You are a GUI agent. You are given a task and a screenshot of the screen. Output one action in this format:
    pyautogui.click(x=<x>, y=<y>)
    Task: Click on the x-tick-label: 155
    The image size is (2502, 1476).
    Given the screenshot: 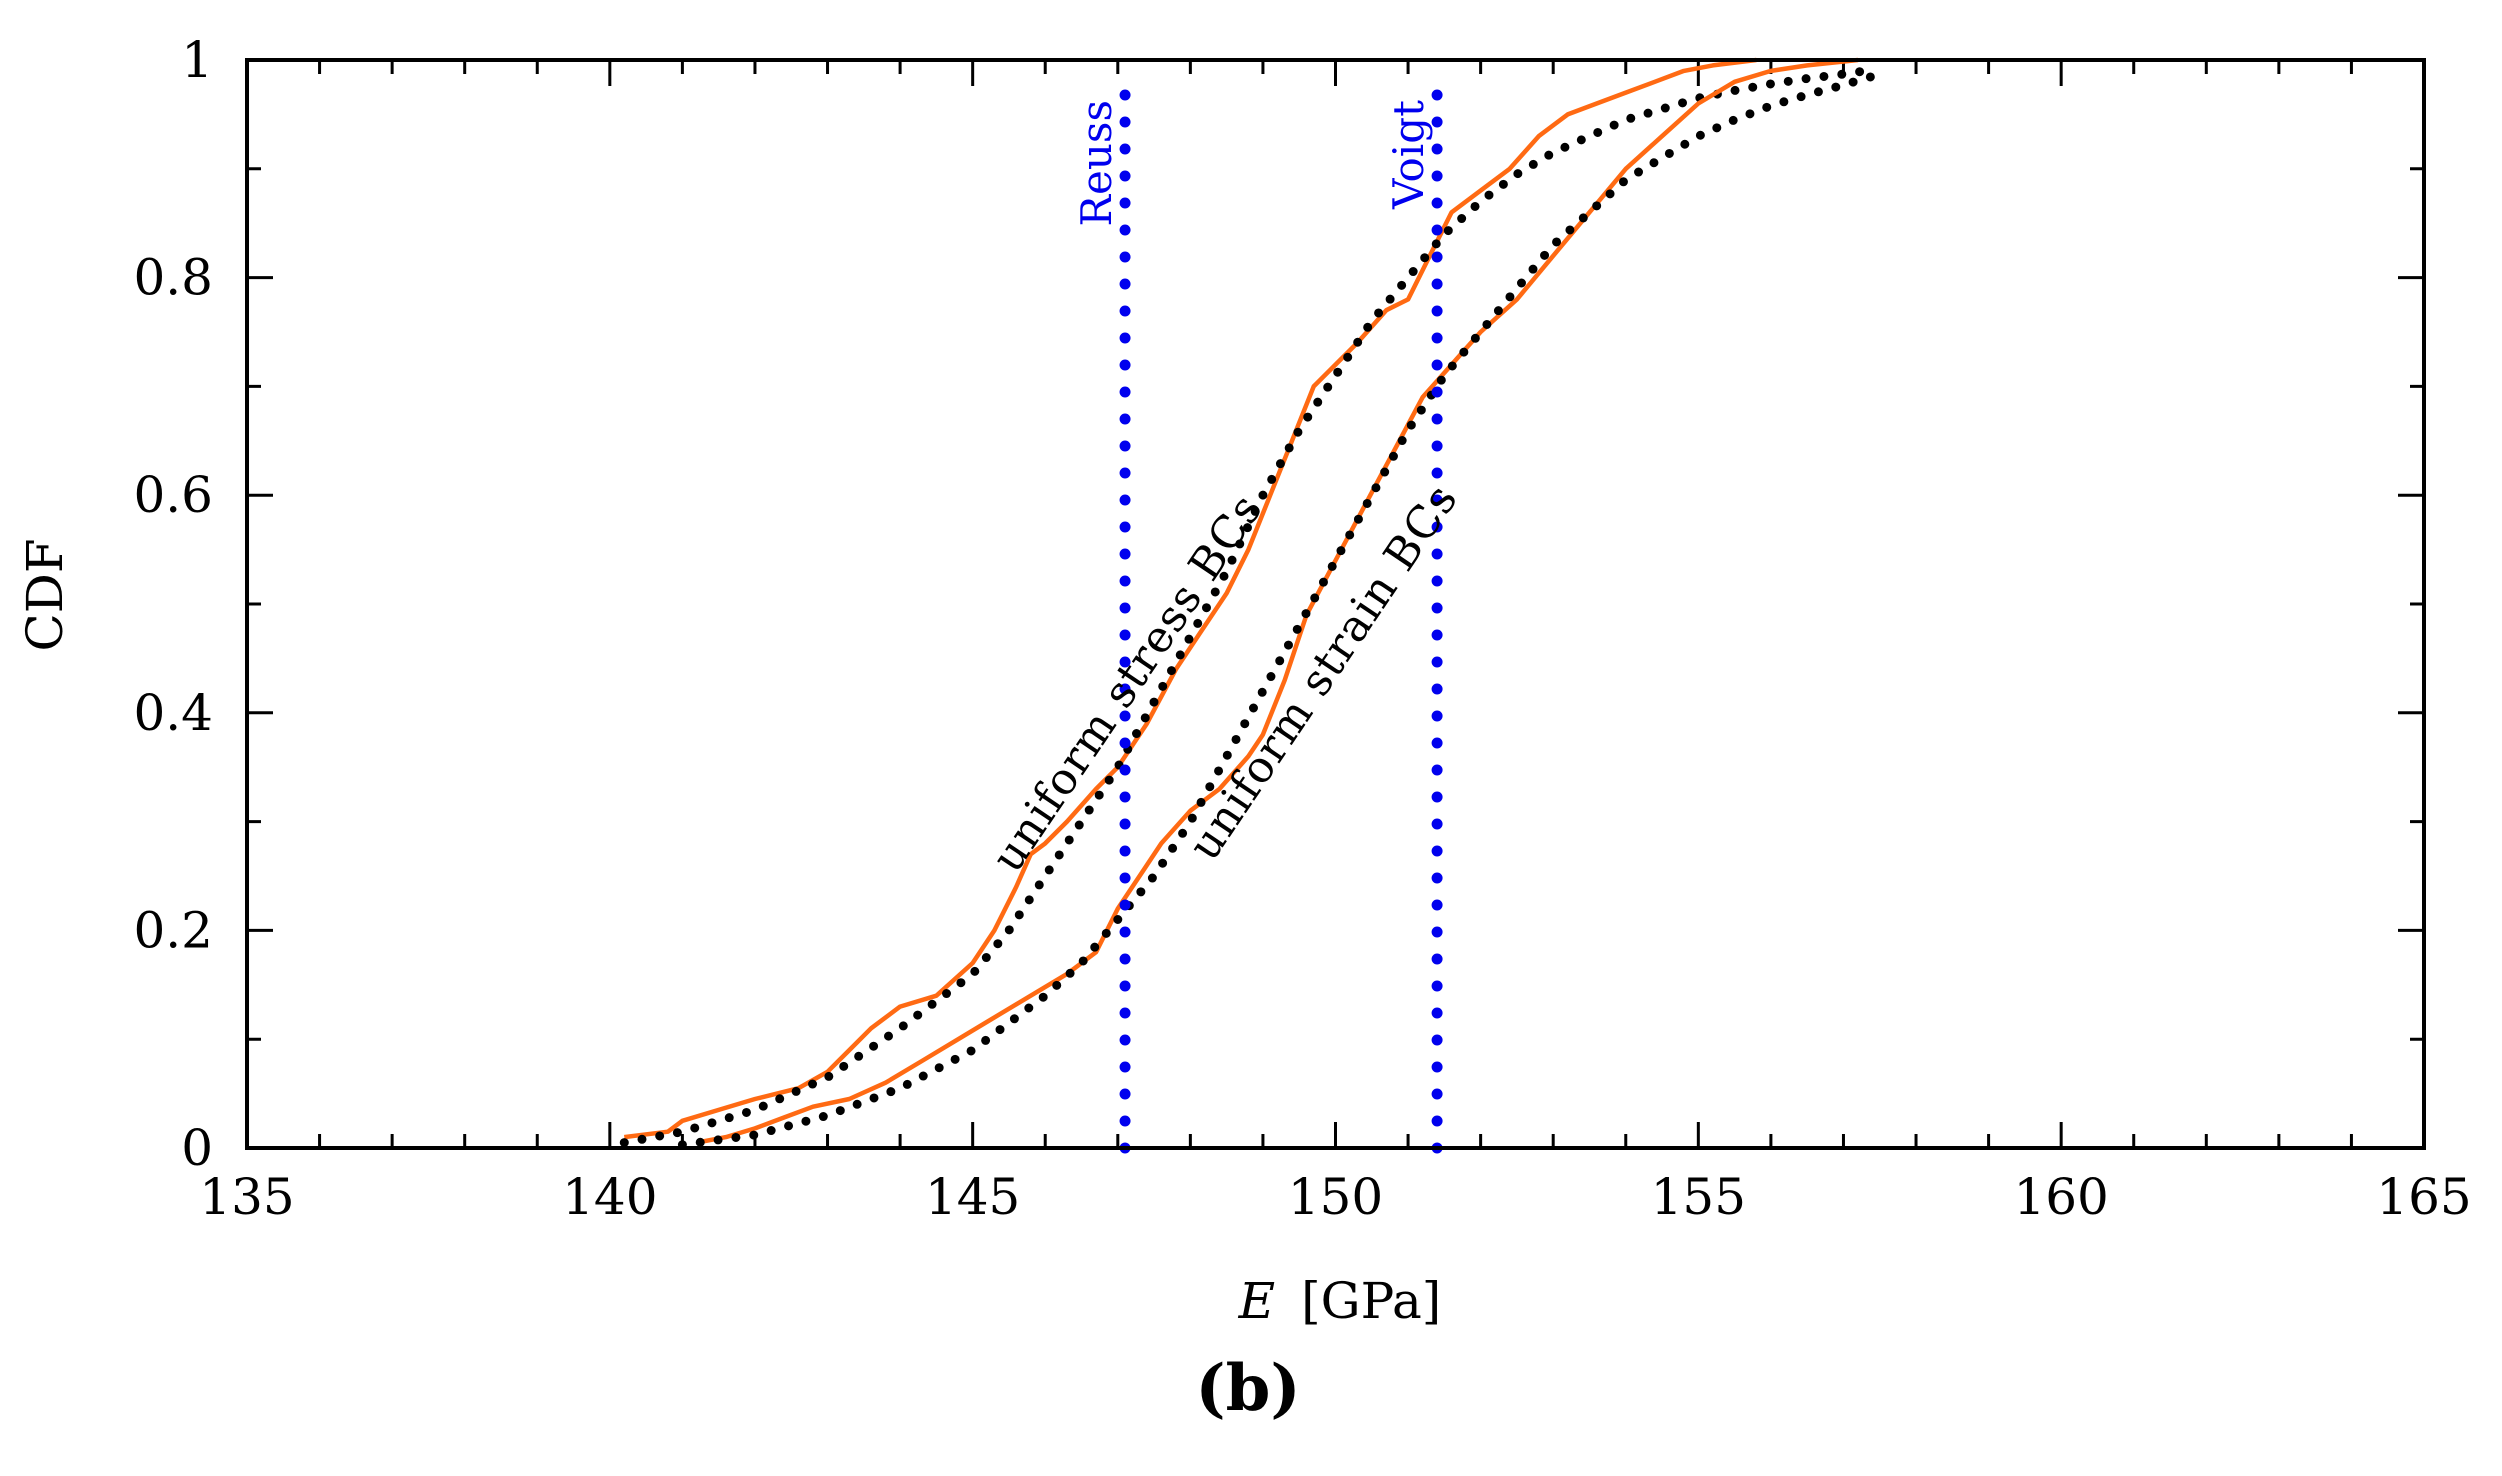 What is the action you would take?
    pyautogui.click(x=1698, y=1197)
    